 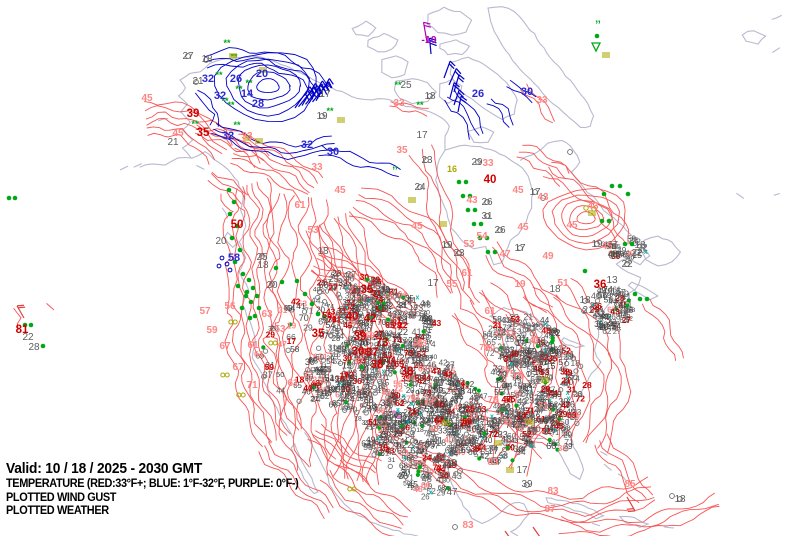 I want to click on valid-timestamp: Valid: 10 / 18 / 2025 - 2030 GMT, so click(x=104, y=469).